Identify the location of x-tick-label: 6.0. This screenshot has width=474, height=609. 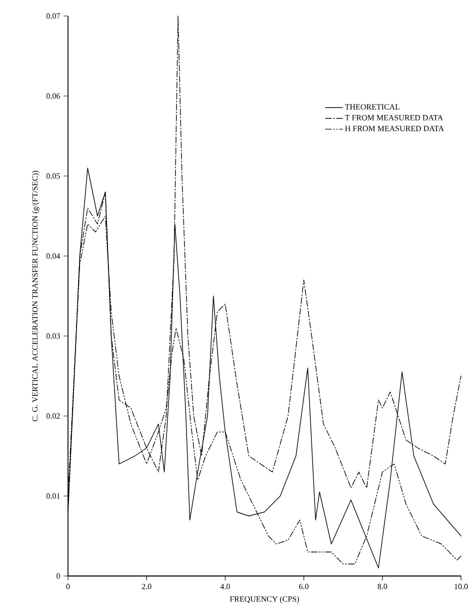
(303, 587).